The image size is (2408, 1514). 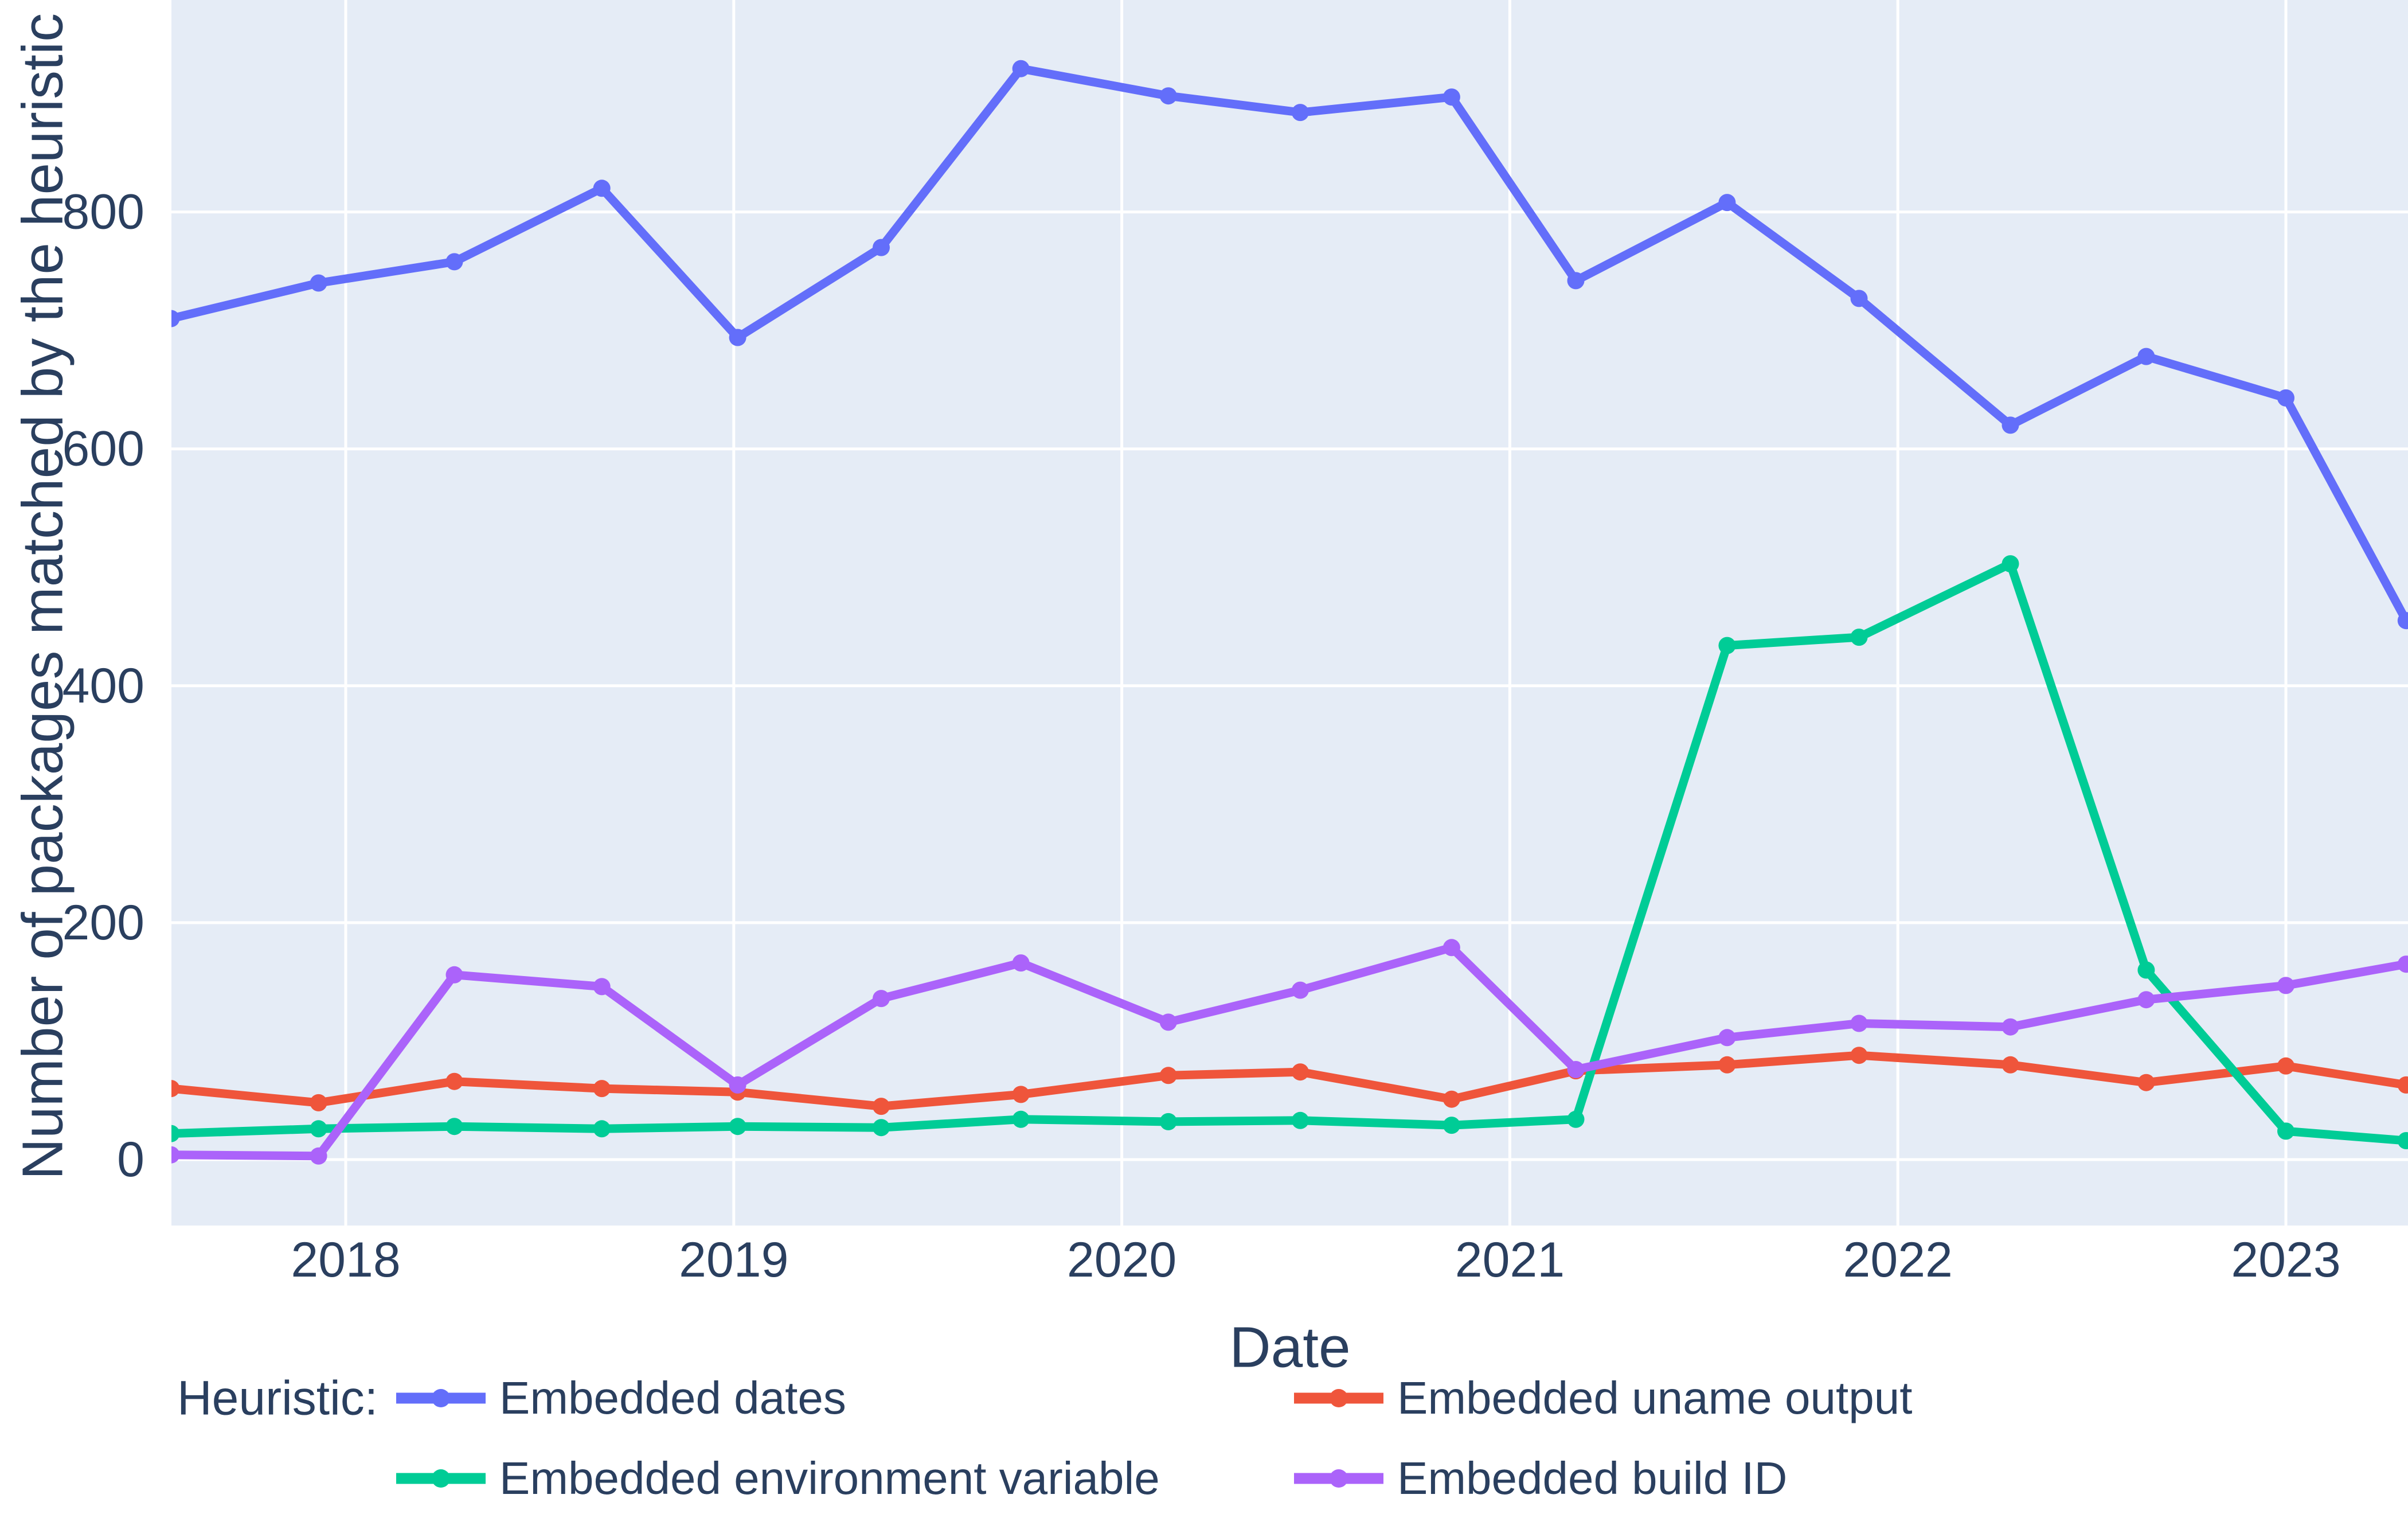 I want to click on x-tick-labels: 2018 2019 2020 2021 2022 2023, so click(x=1315, y=1259).